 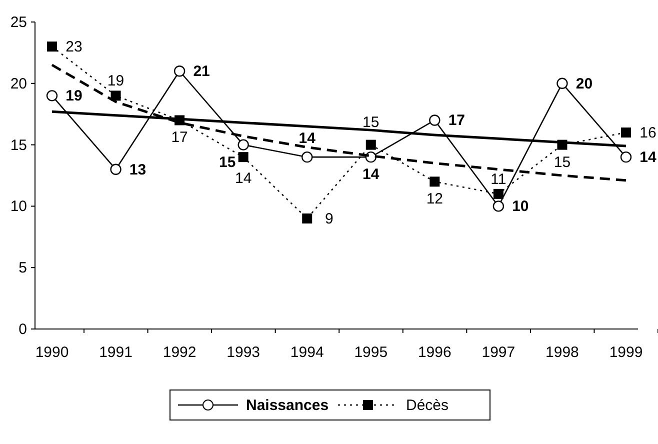 I want to click on x-tick-label: 1995, so click(x=371, y=352).